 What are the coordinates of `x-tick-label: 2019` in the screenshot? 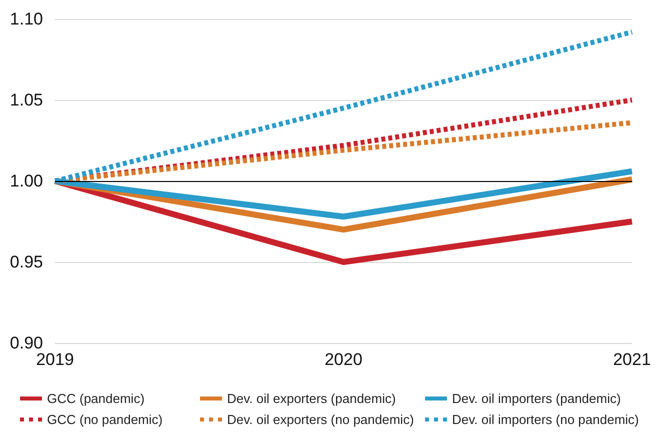 It's located at (55, 359).